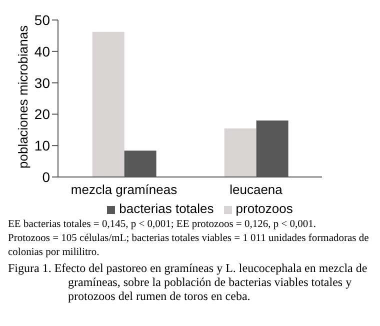  I want to click on legend-label: protozoos, so click(264, 208).